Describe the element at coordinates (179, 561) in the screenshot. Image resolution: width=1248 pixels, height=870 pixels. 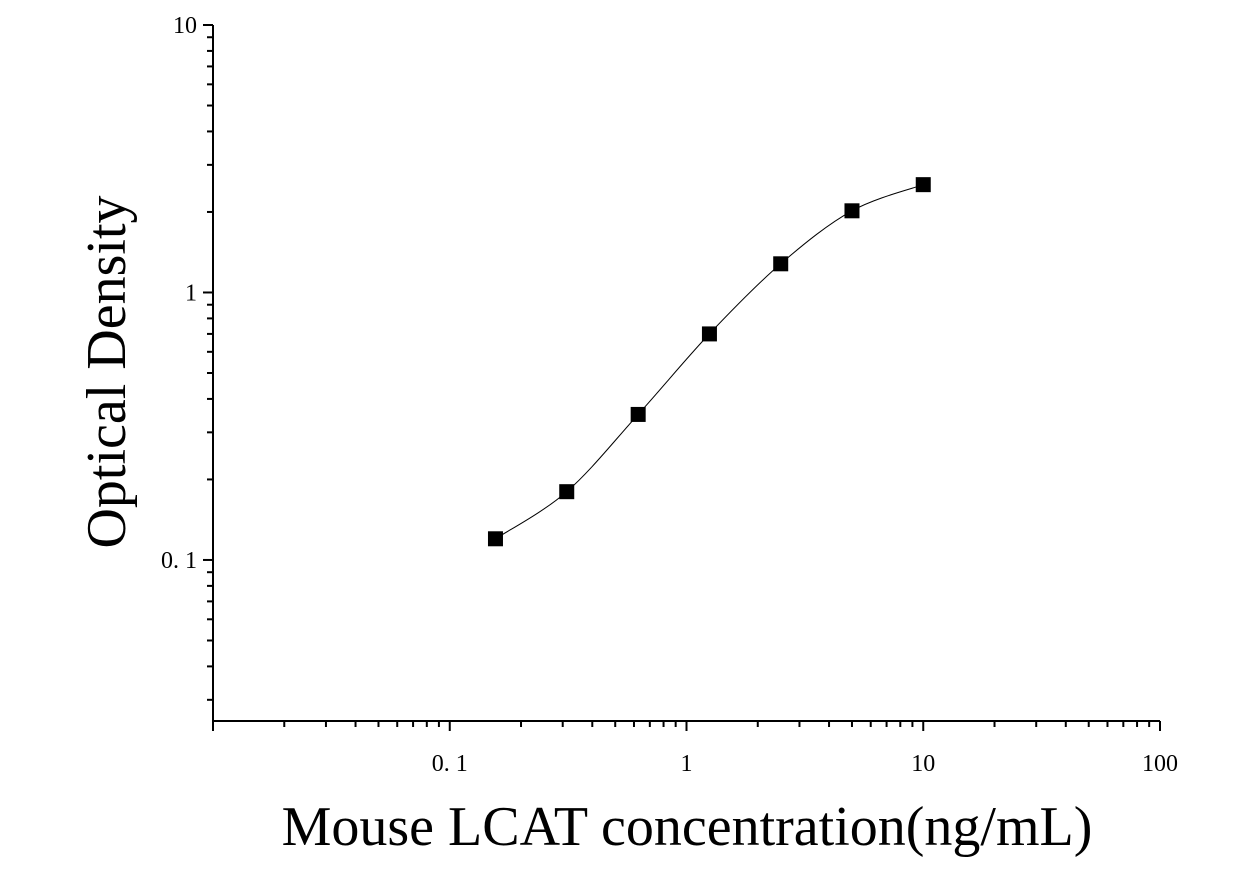
I see `y-tick-label: 0. 1` at that location.